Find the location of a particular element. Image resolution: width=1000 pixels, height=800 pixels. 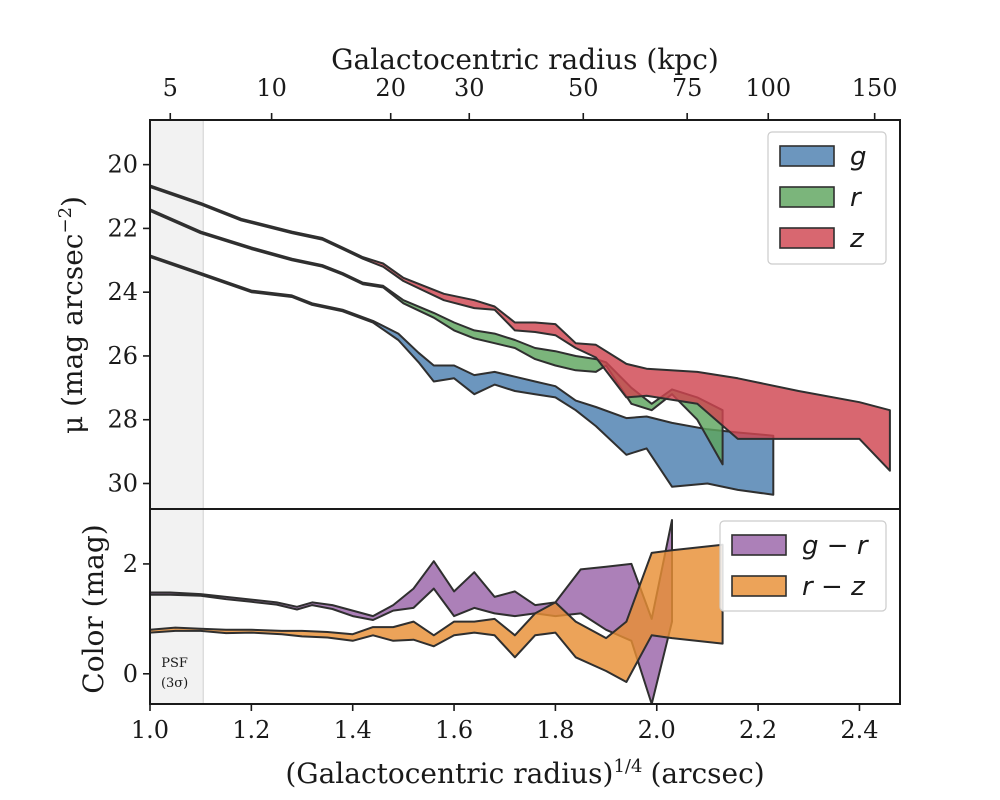

top-x-tick-label: 10 is located at coordinates (271, 88).